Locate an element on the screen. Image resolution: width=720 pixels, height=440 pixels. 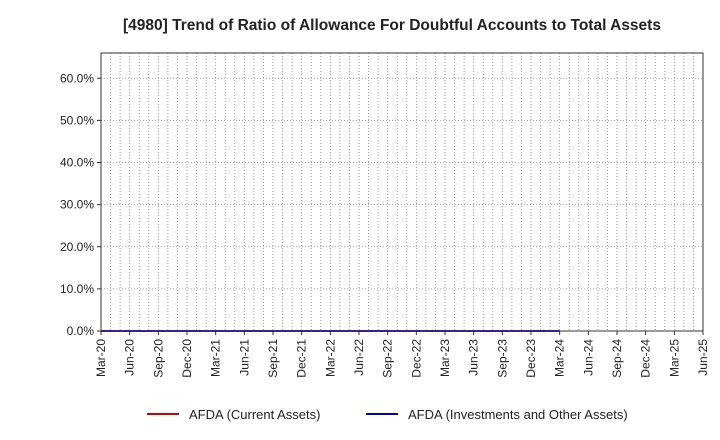
x-tick-label: Jun-20 is located at coordinates (130, 357).